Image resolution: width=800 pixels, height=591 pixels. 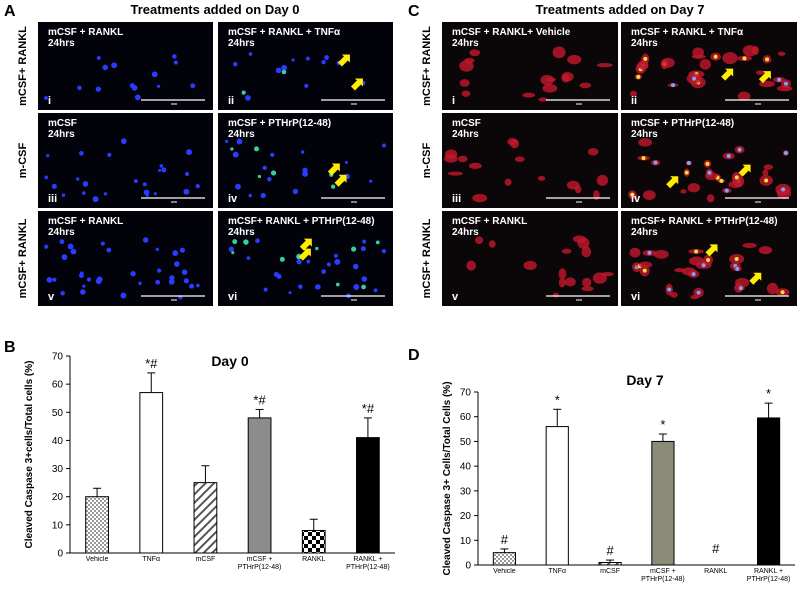 I want to click on tile-caption: mCSF+ RANKL + PTHrP(12-48), so click(x=301, y=221).